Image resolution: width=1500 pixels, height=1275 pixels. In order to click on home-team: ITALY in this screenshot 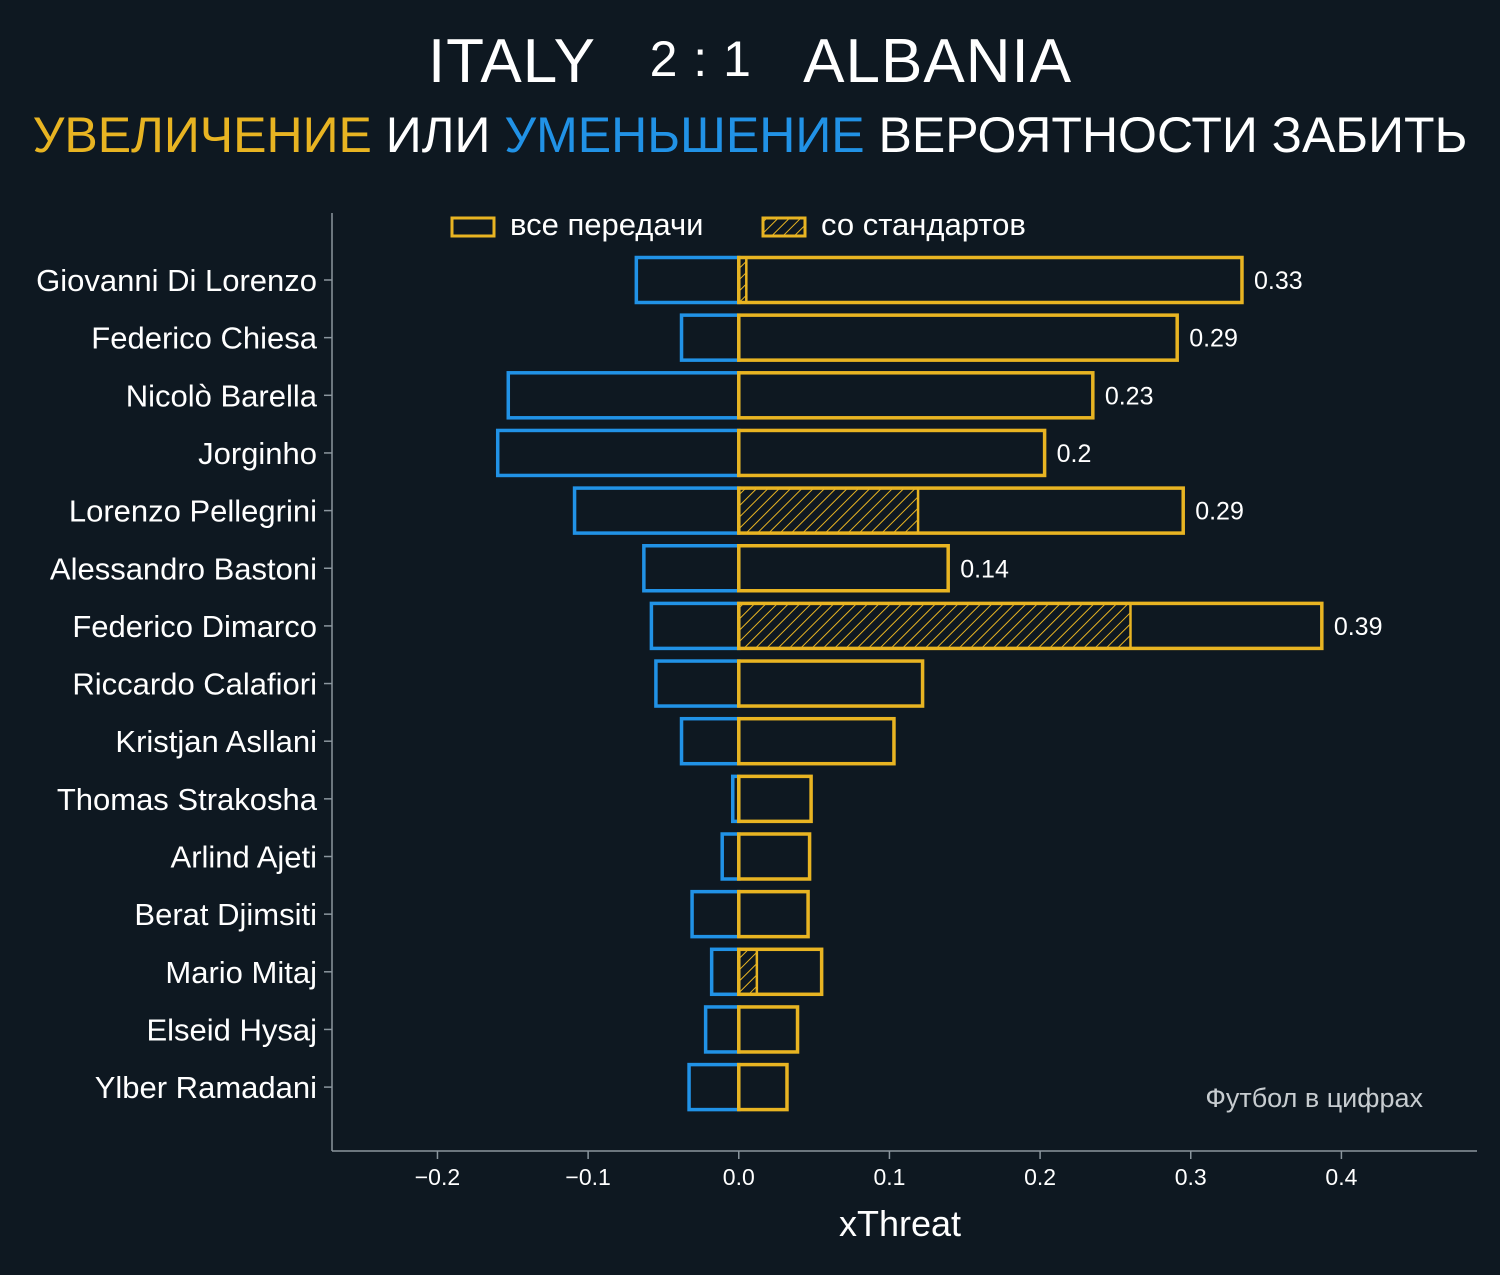, I will do `click(511, 61)`.